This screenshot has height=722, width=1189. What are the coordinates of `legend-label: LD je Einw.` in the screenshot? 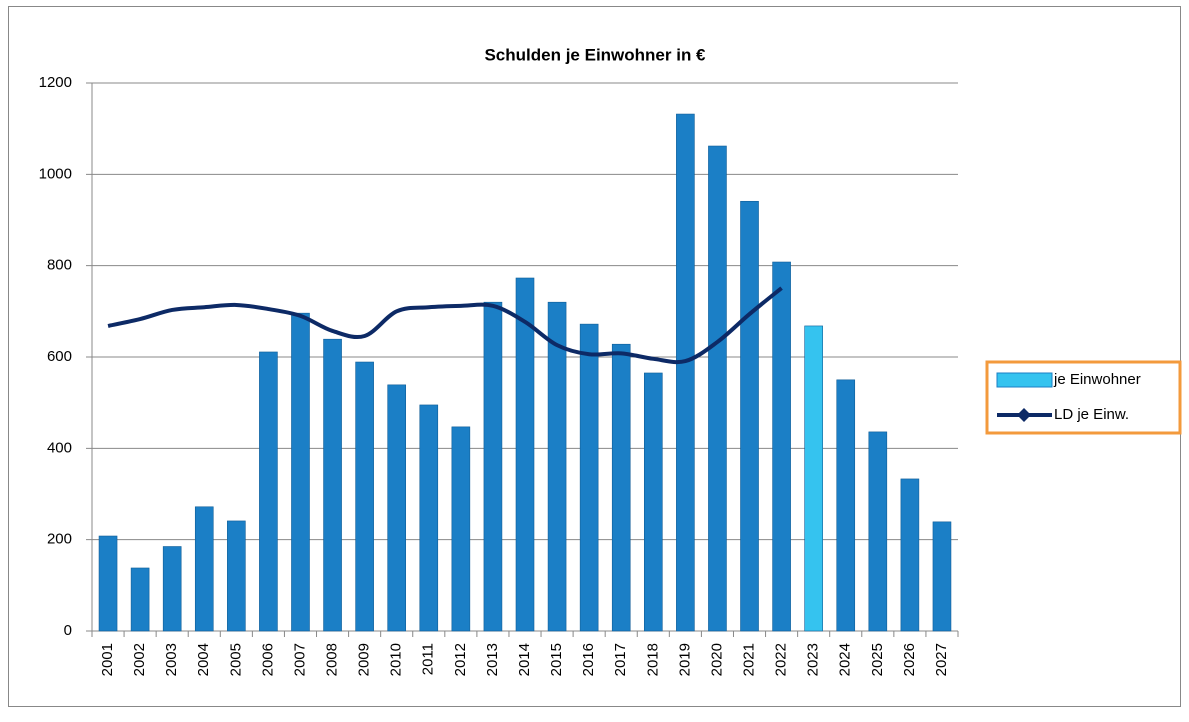 It's located at (1091, 414).